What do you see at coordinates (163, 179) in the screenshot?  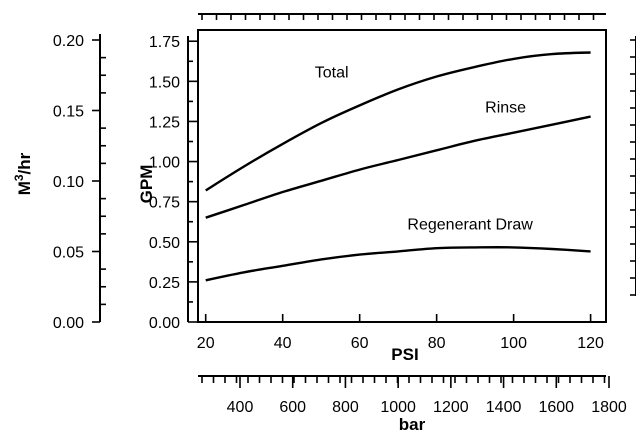 I see `gpm-axis: GPM` at bounding box center [163, 179].